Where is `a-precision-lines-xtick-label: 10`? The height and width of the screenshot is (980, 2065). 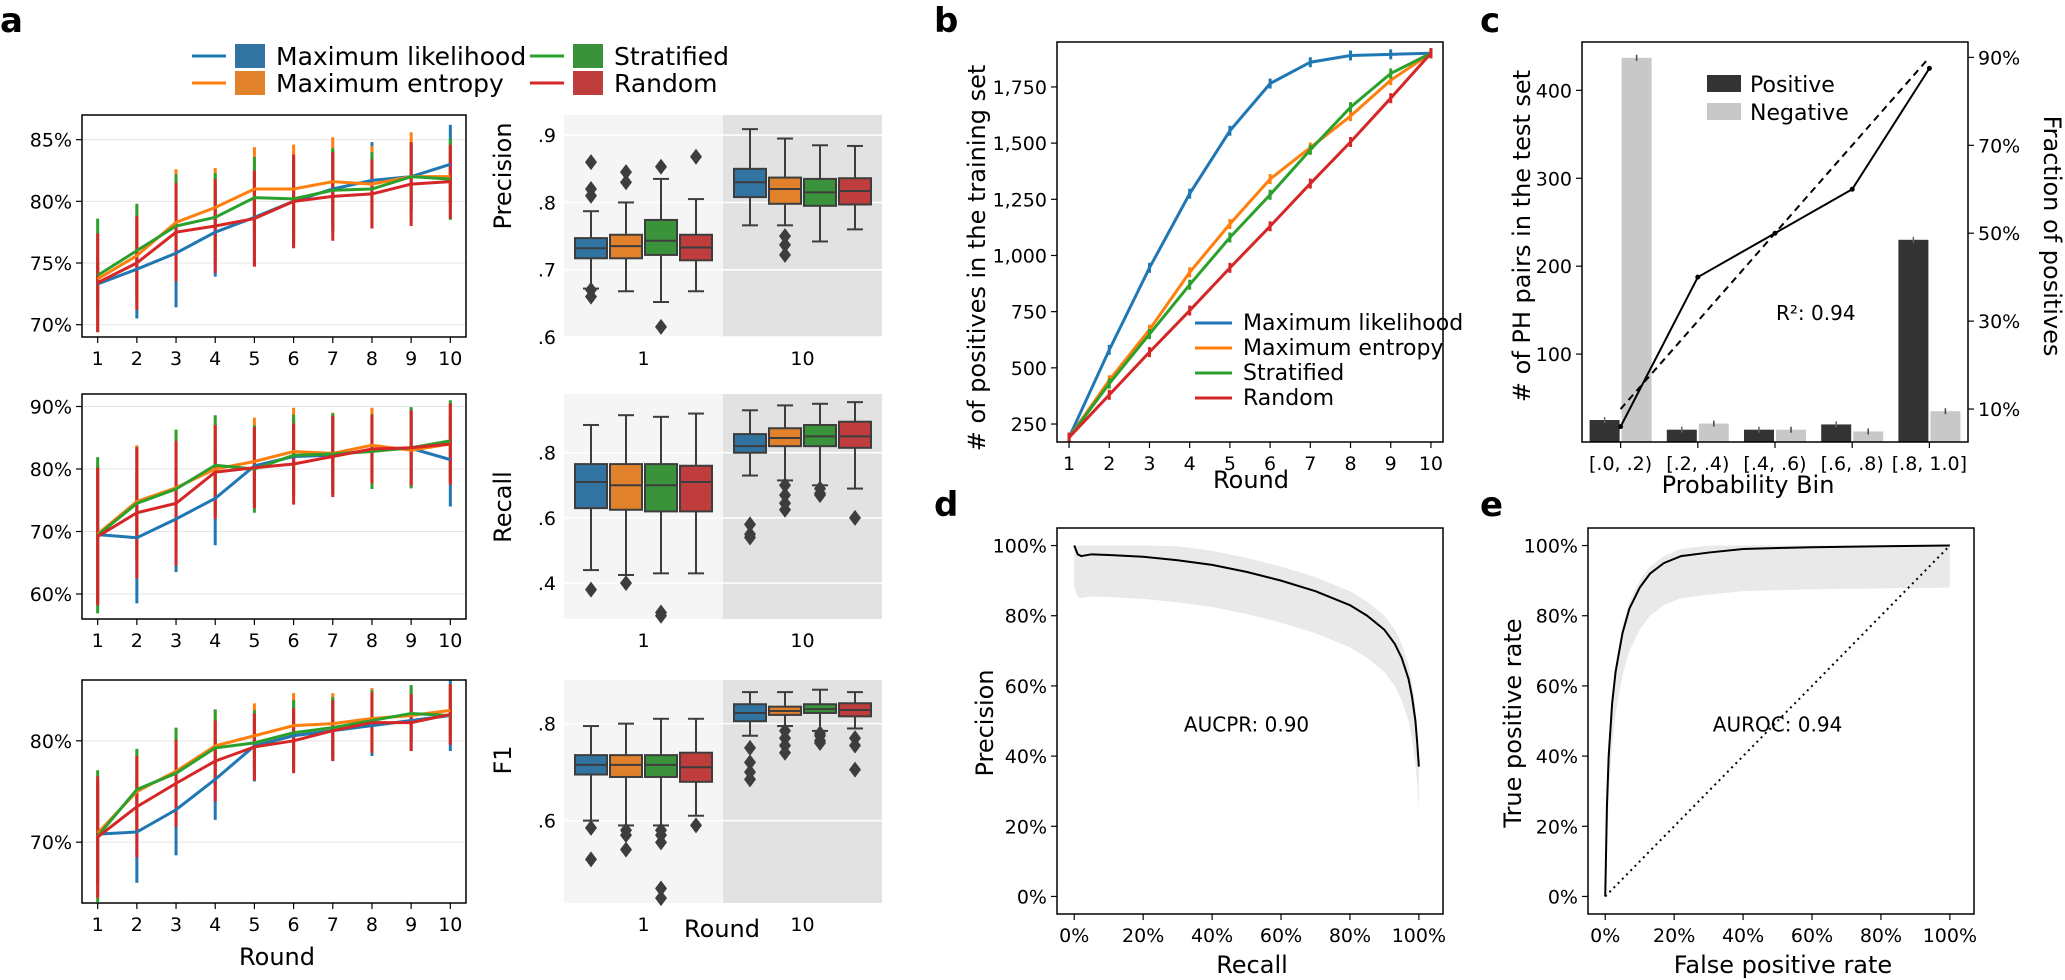
a-precision-lines-xtick-label: 10 is located at coordinates (450, 359).